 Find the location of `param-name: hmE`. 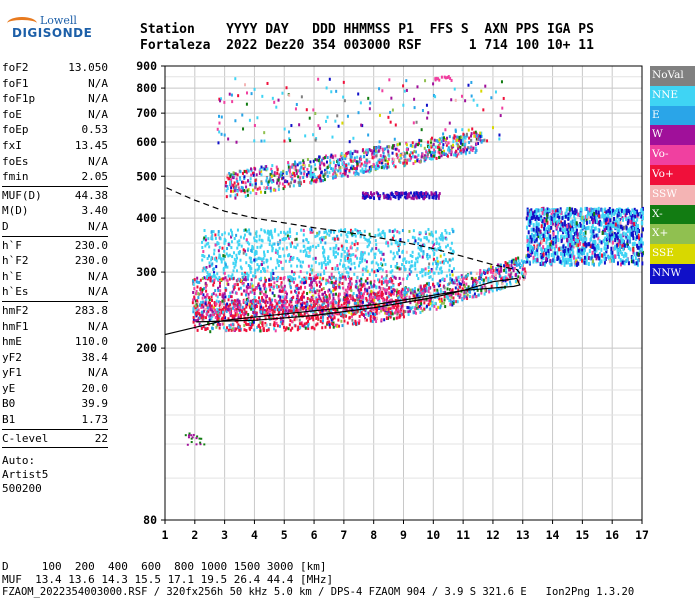

param-name: hmE is located at coordinates (12, 342).